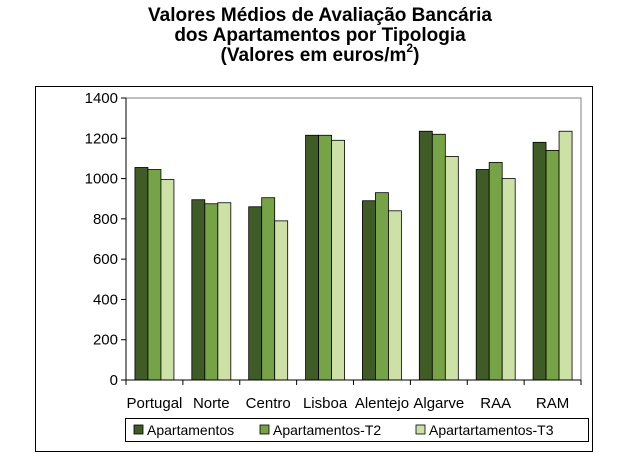 Image resolution: width=640 pixels, height=465 pixels. I want to click on y-tick-label: 800, so click(105, 219).